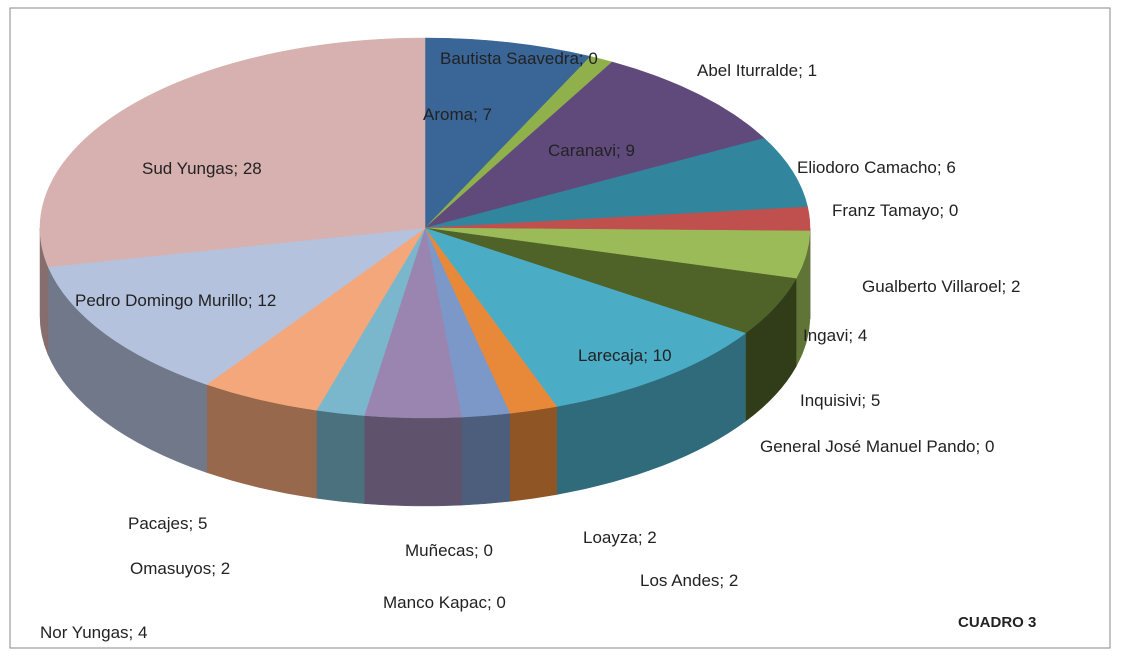  I want to click on data-label: Nor Yungas; 4, so click(93, 632).